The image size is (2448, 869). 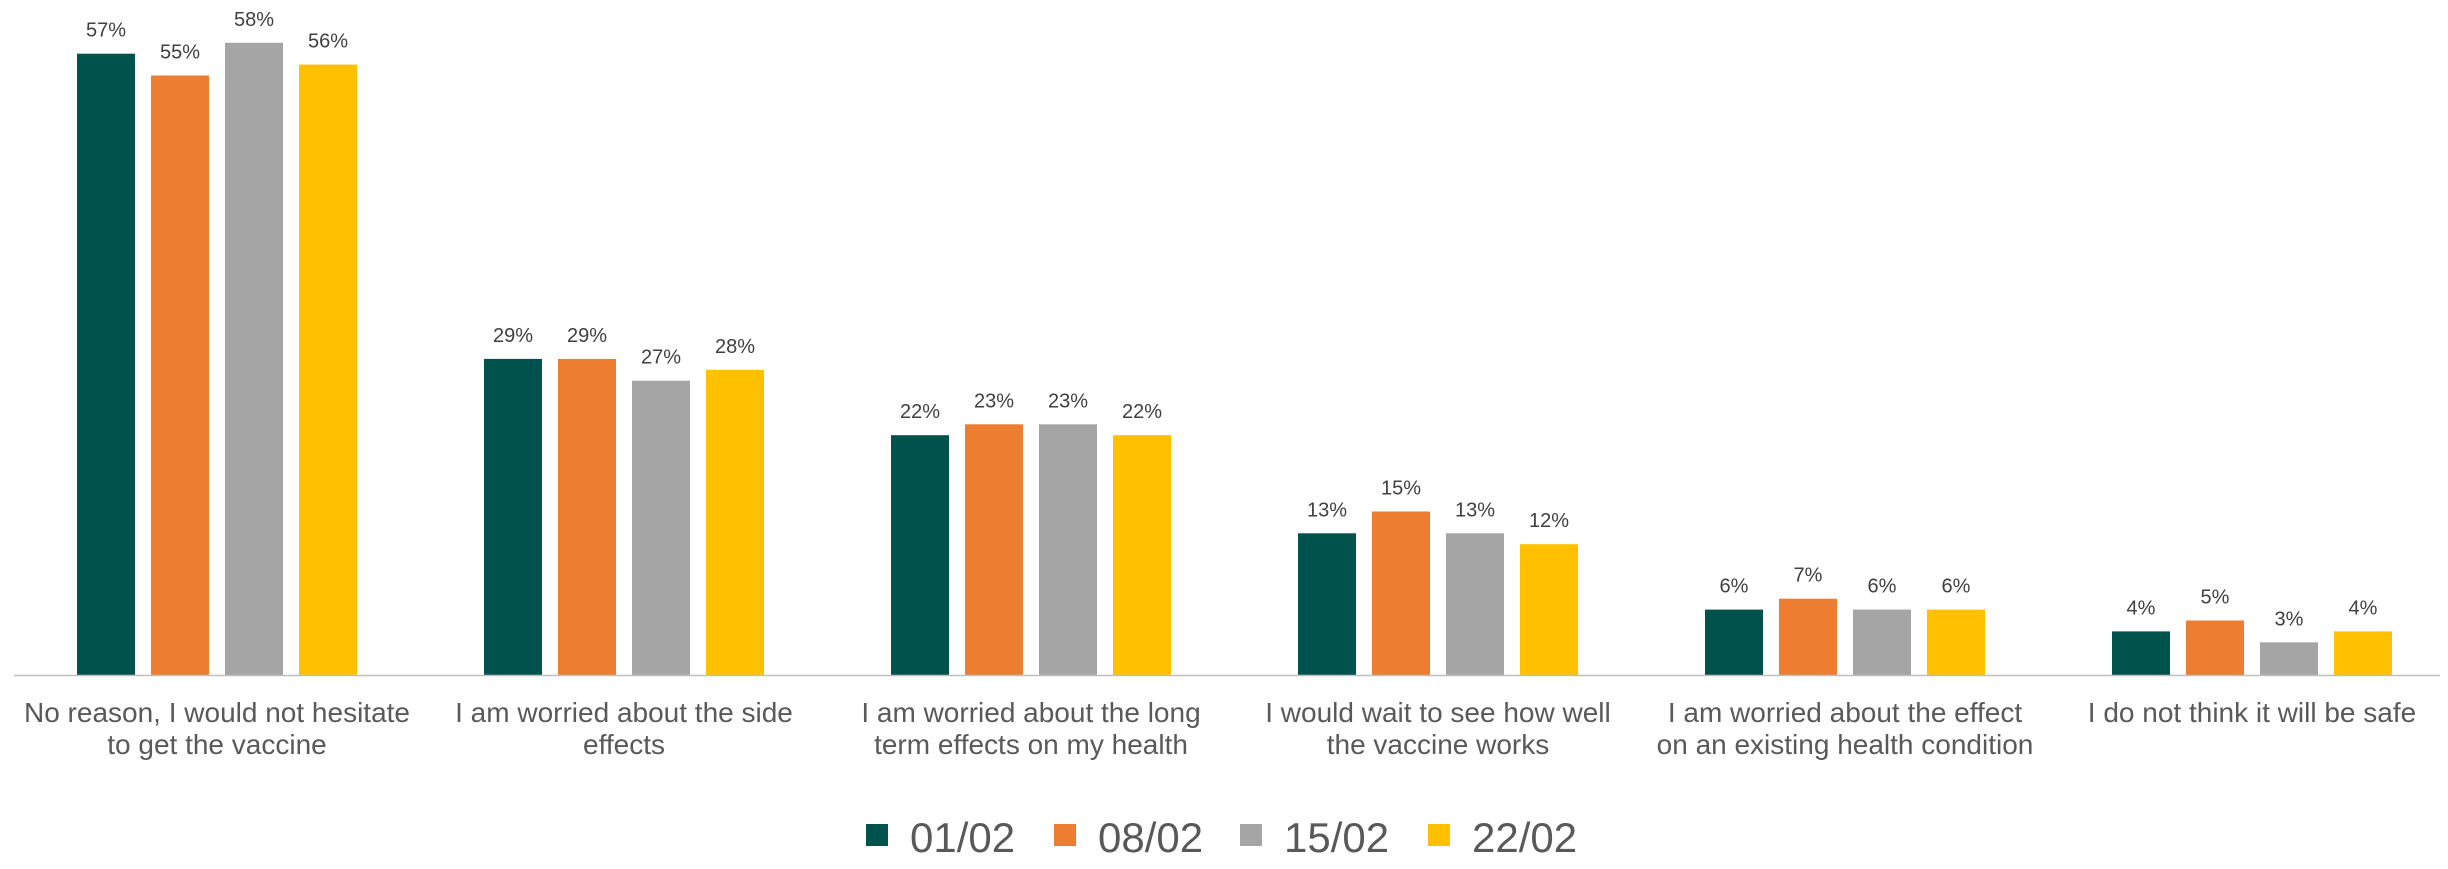 What do you see at coordinates (1150, 837) in the screenshot?
I see `legend-label: 08/02` at bounding box center [1150, 837].